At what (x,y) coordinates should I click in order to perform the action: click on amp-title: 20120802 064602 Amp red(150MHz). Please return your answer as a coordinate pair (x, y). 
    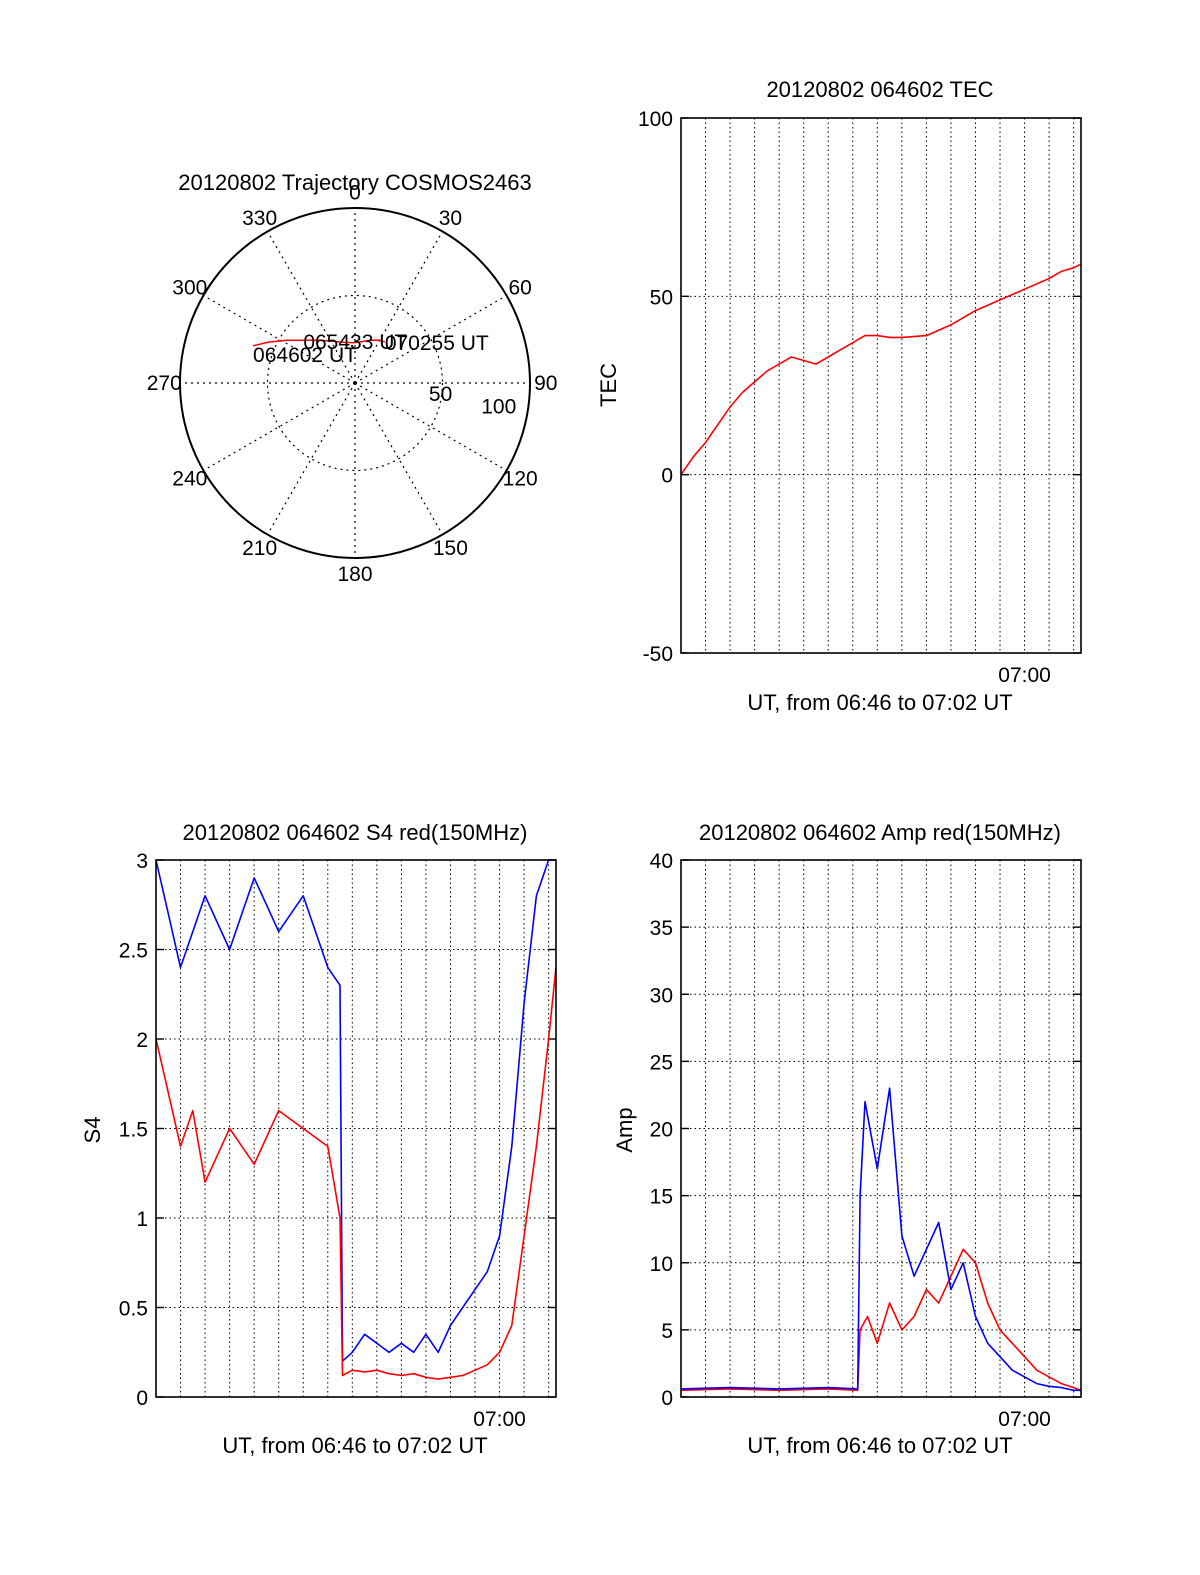
    Looking at the image, I should click on (880, 832).